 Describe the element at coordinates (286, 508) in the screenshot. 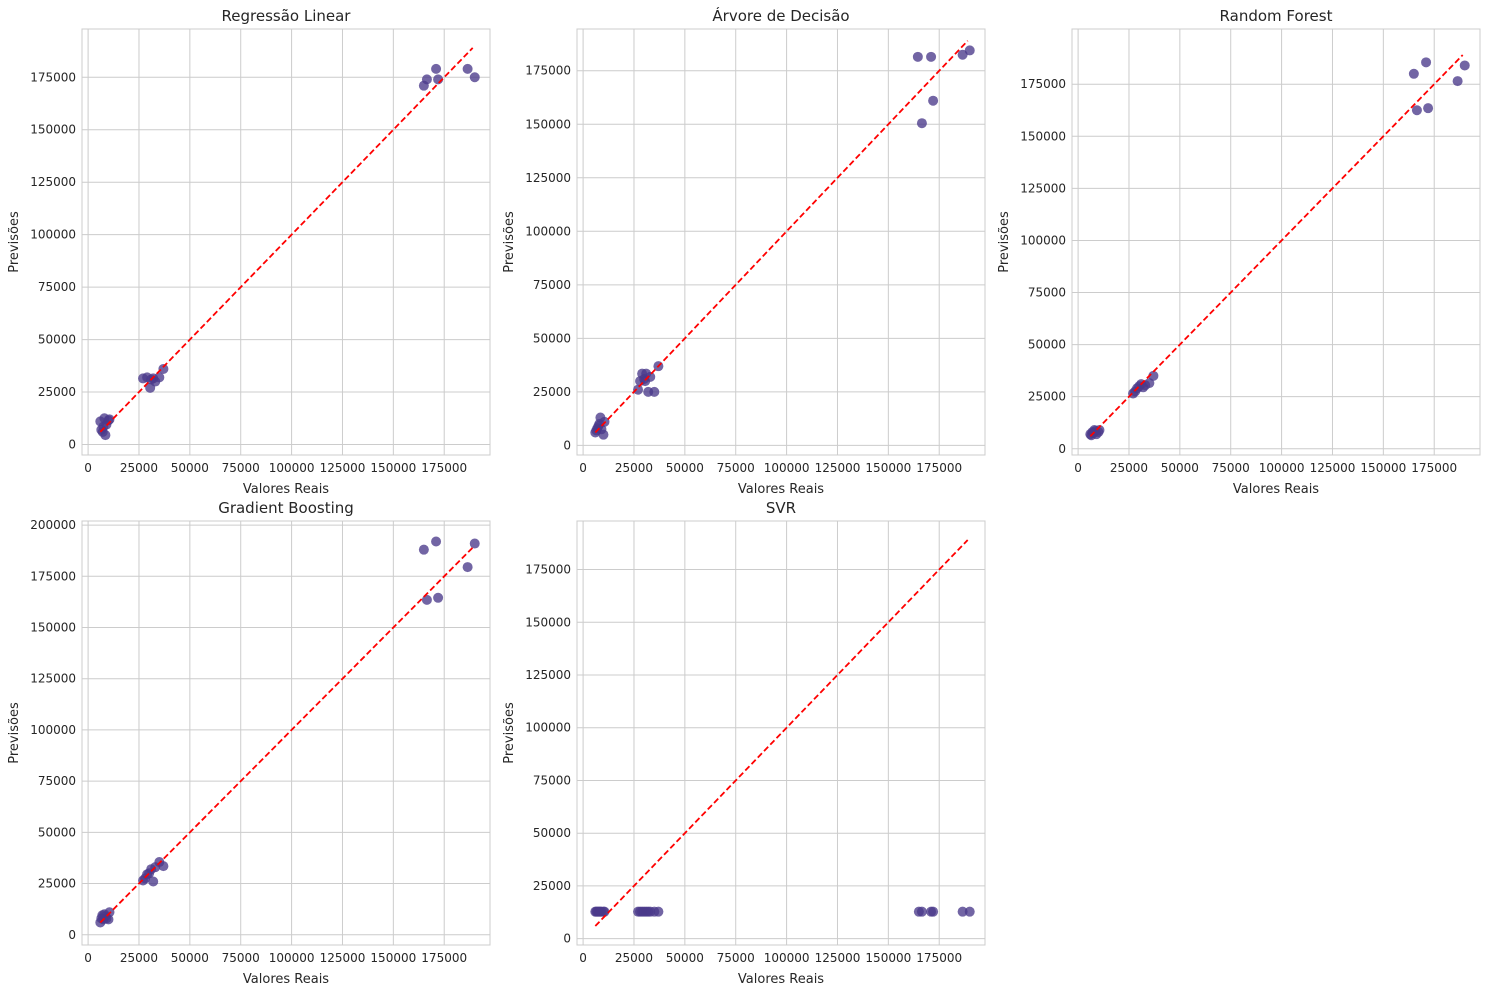

I see `subplot-title: Gradient Boosting` at that location.